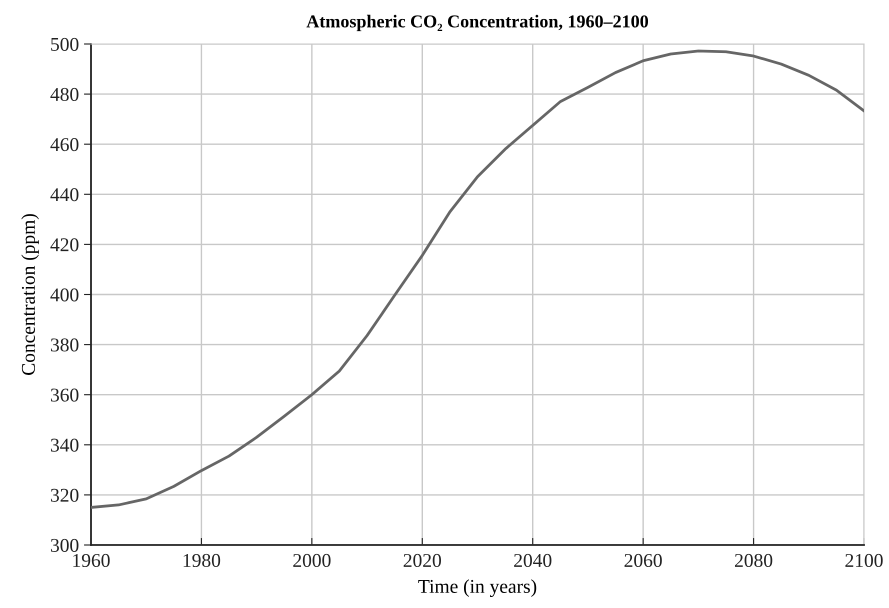 The height and width of the screenshot is (608, 889). What do you see at coordinates (202, 561) in the screenshot?
I see `x-tick-label: 1980` at bounding box center [202, 561].